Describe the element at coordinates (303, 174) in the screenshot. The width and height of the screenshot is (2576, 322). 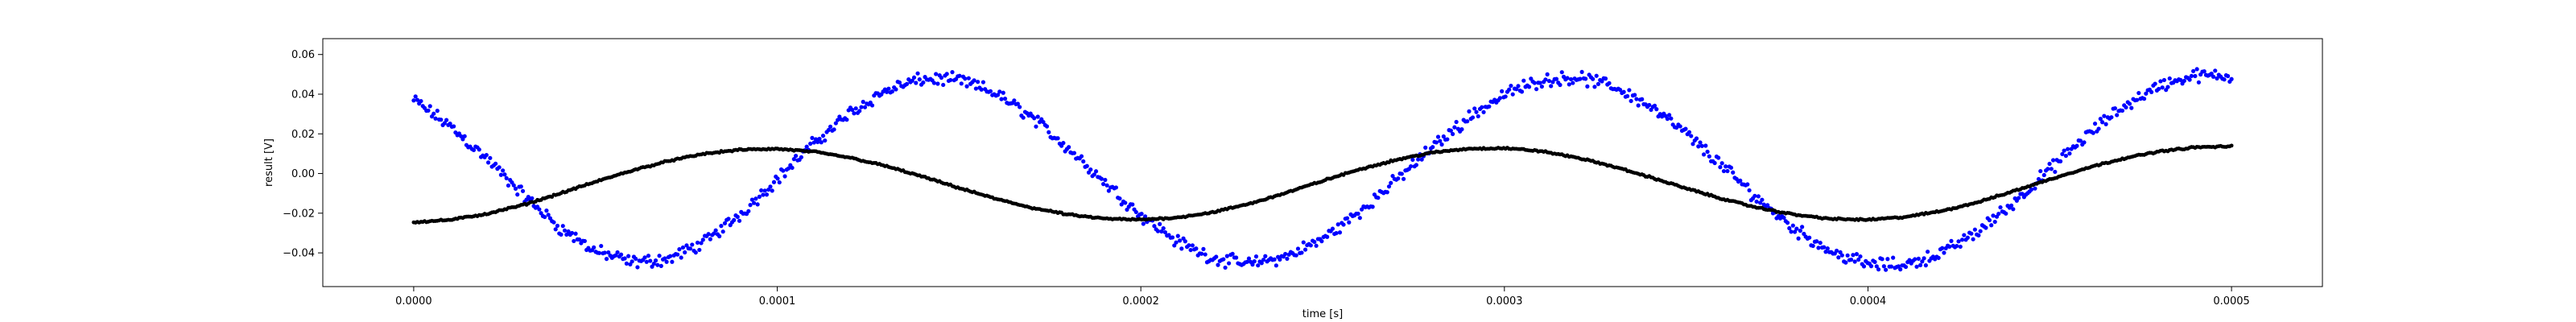
I see `y-tick-label: 0.00` at that location.